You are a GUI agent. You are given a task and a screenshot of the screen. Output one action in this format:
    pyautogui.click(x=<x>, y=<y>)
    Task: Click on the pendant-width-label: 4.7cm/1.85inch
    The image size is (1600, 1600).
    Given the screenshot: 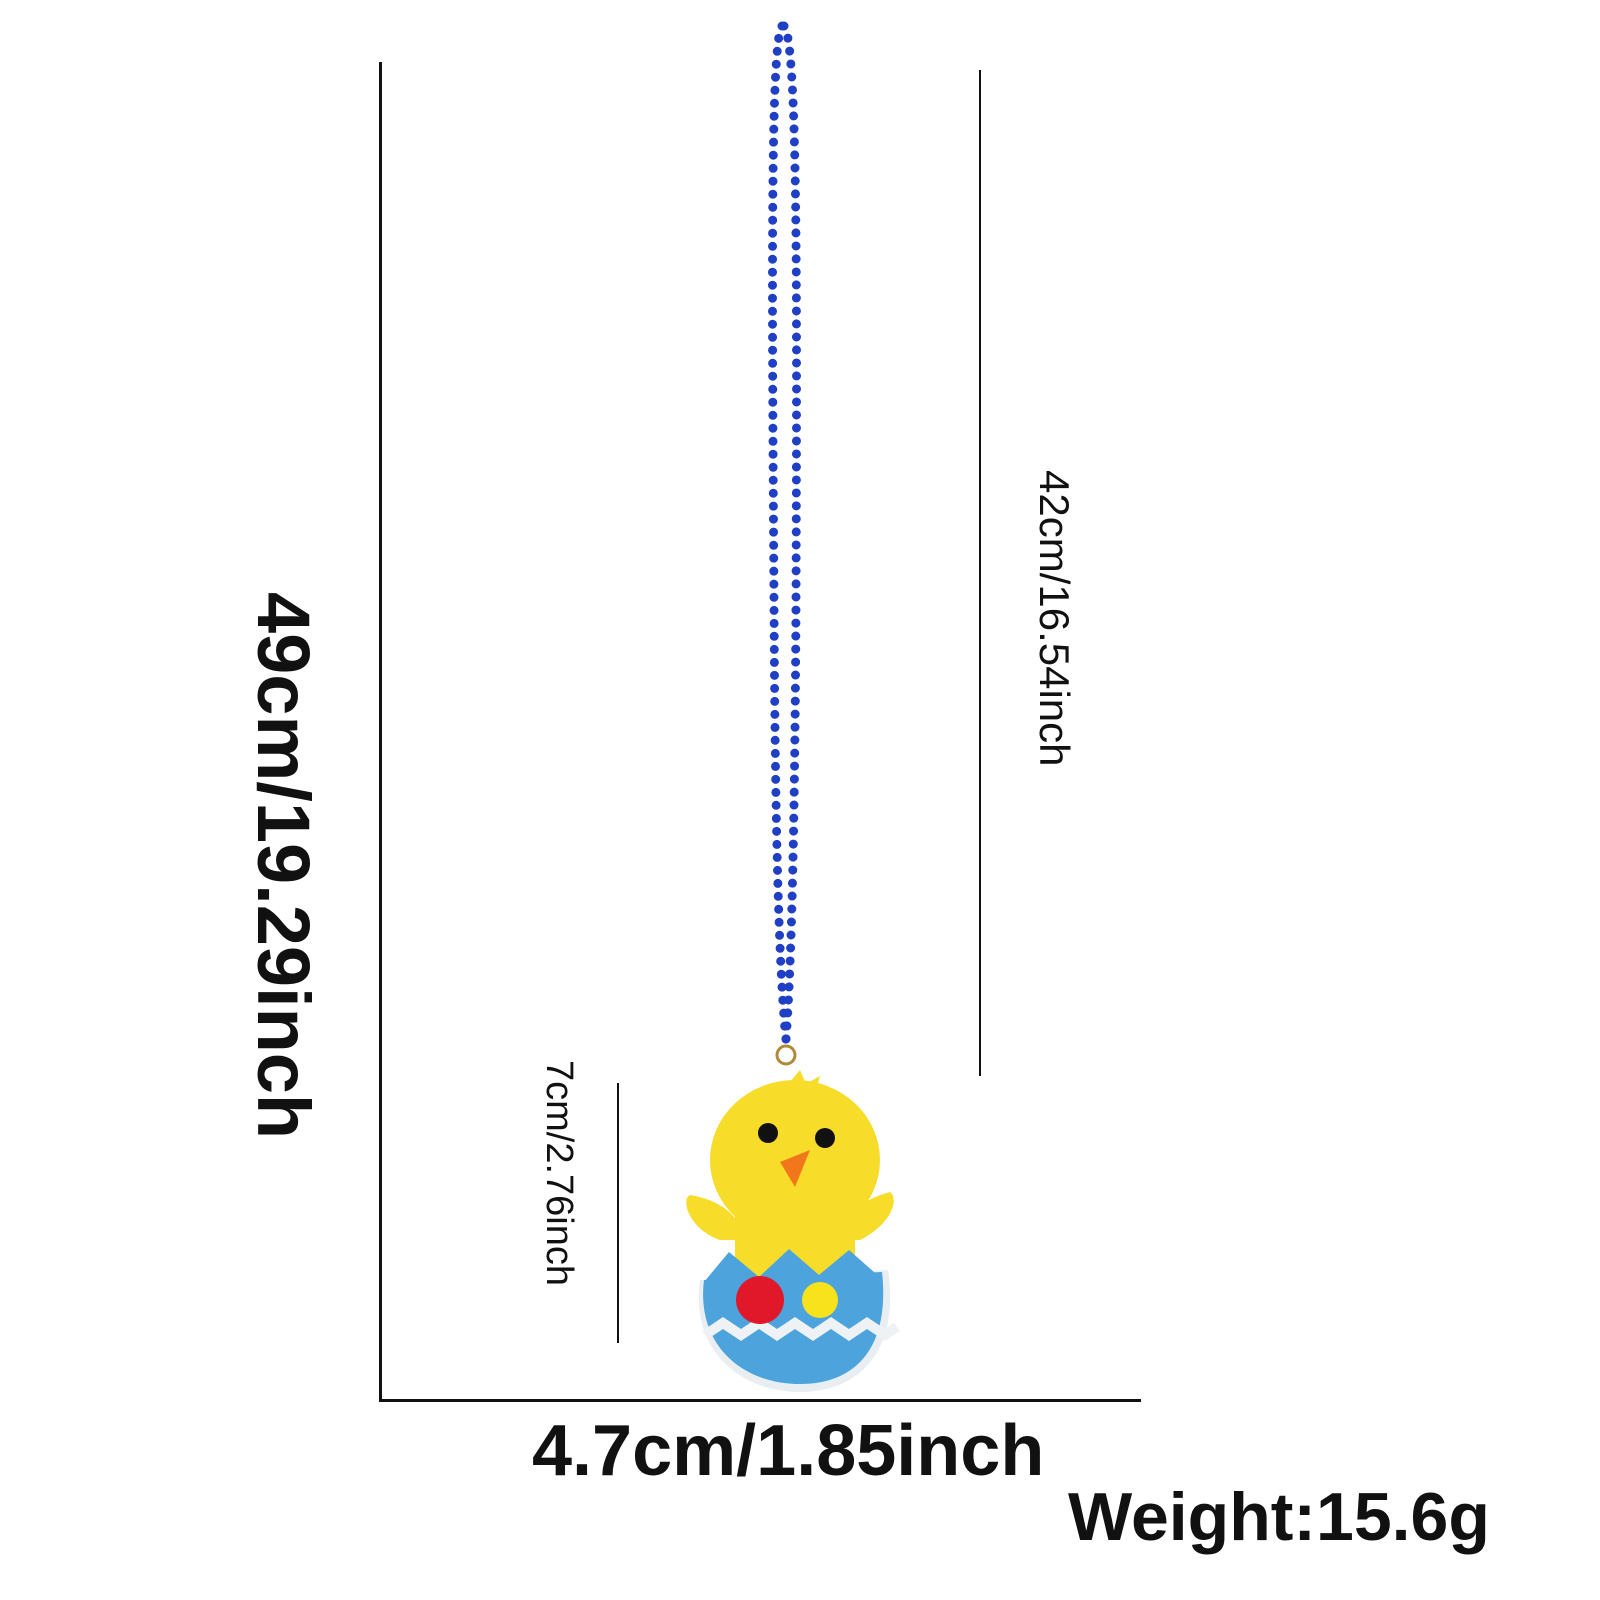 What is the action you would take?
    pyautogui.click(x=788, y=1451)
    